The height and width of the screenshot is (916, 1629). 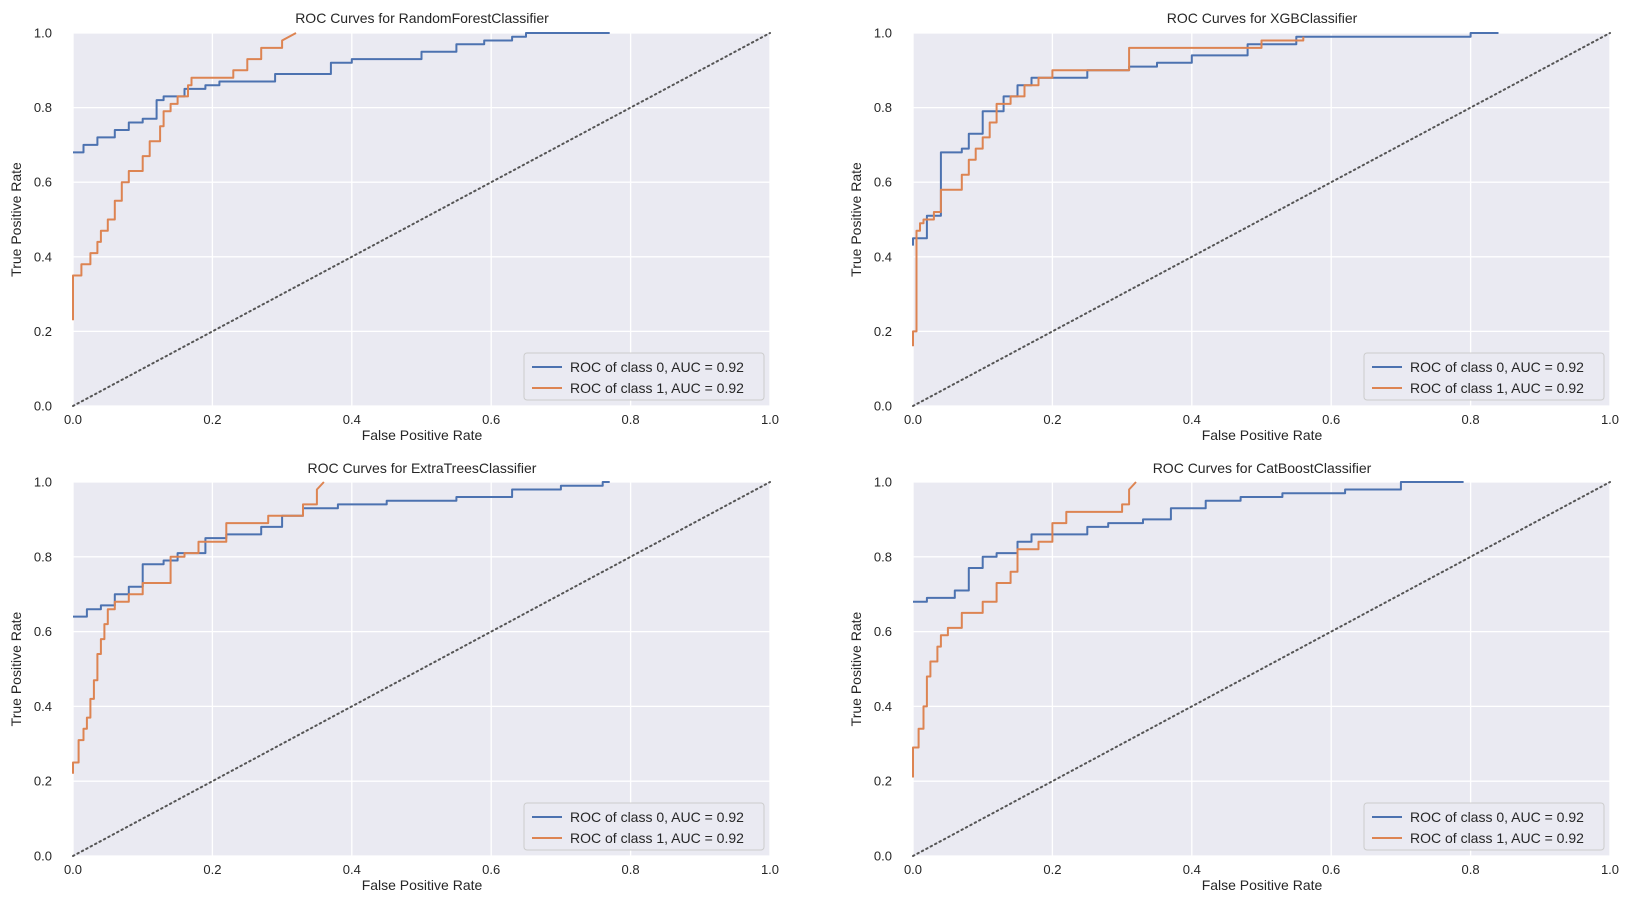 I want to click on chart-title: ROC Curves for ExtraTreesClassifier, so click(x=422, y=468).